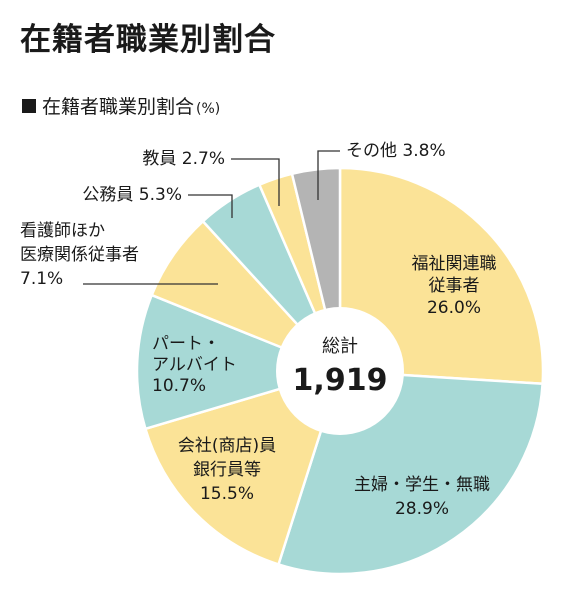 The height and width of the screenshot is (594, 565). Describe the element at coordinates (422, 509) in the screenshot. I see `slice-label: 28.9%` at that location.